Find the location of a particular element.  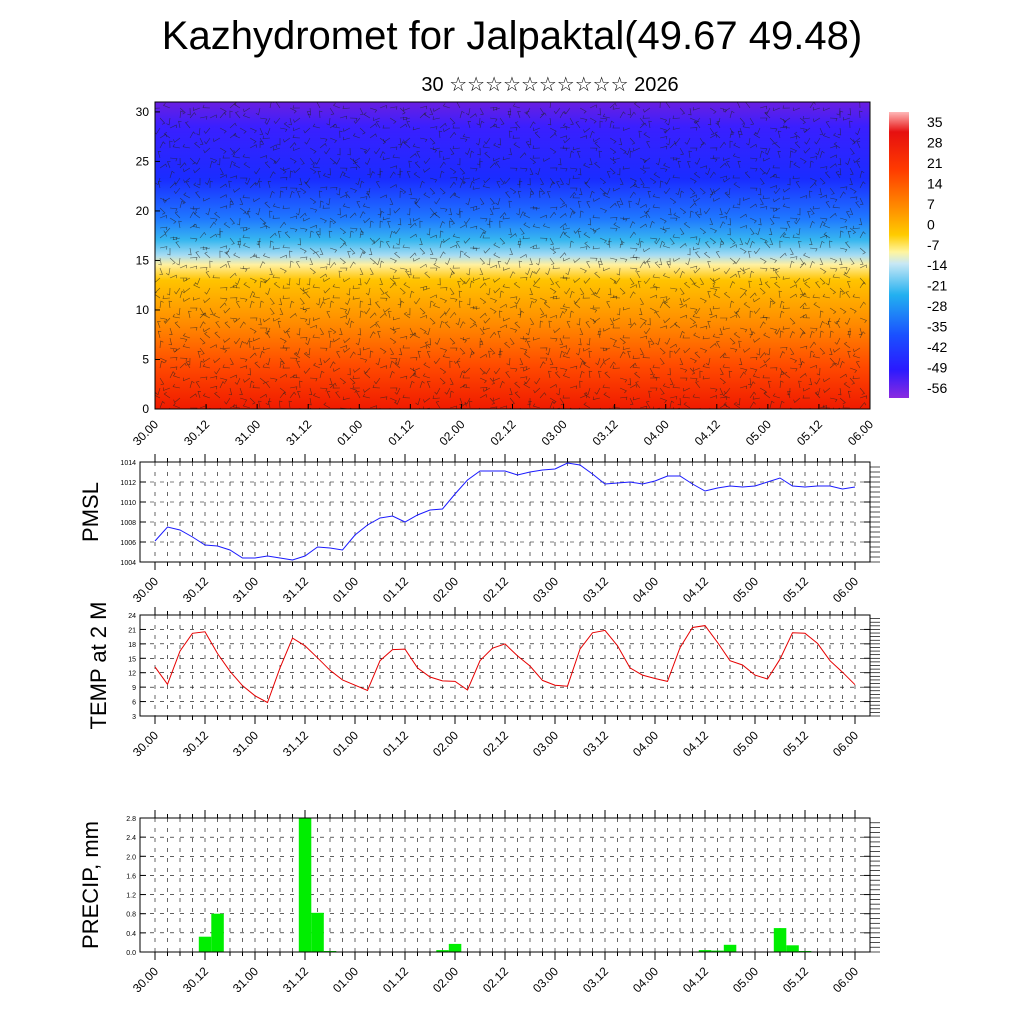

precip-bar is located at coordinates (717, 951).